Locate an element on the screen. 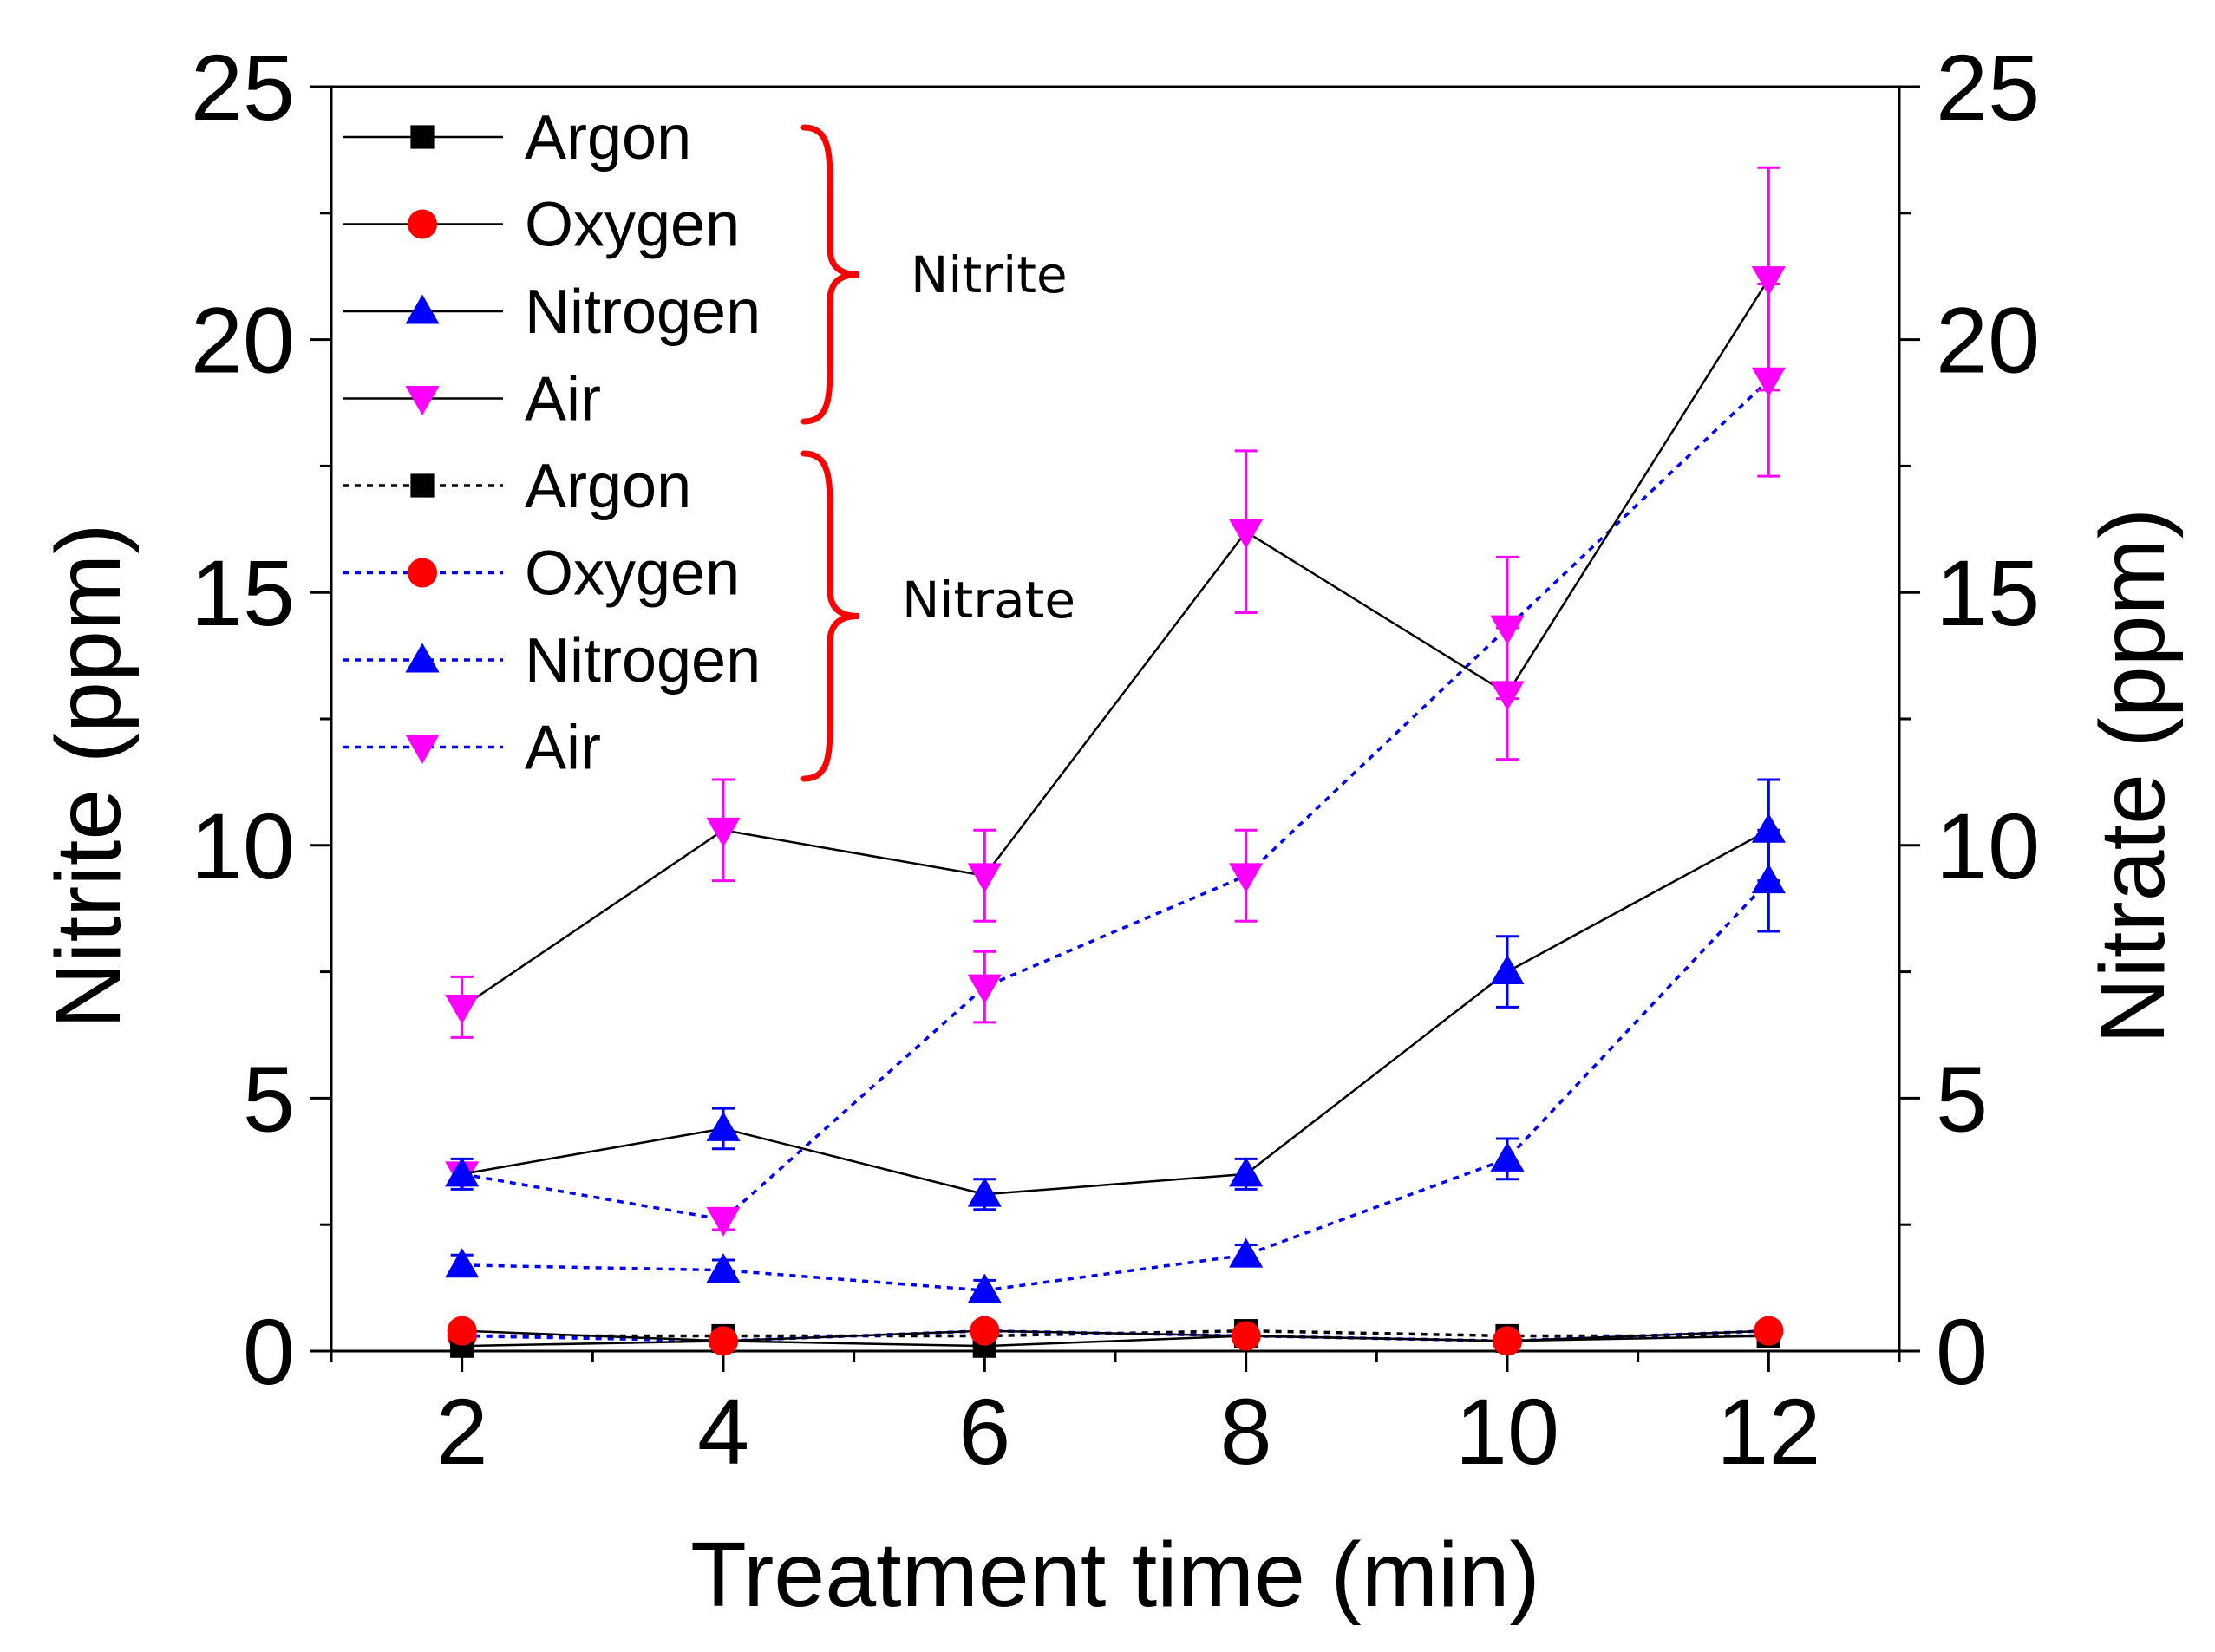 Image resolution: width=2215 pixels, height=1652 pixels. y-left-tick-label: 20 is located at coordinates (243, 341).